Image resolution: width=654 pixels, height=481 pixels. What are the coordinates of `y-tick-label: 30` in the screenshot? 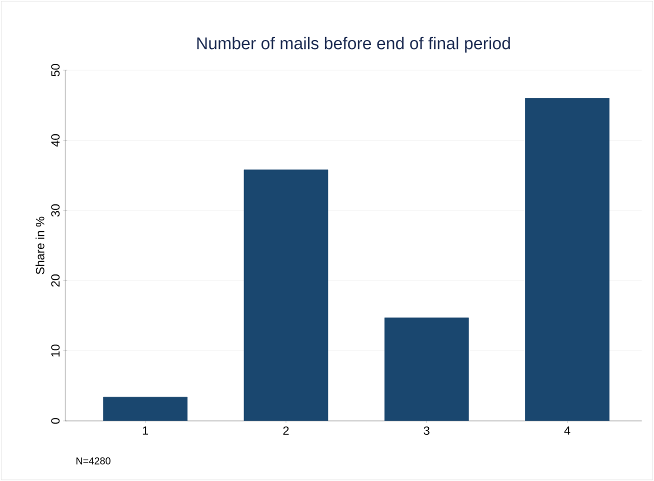 It's located at (55, 210).